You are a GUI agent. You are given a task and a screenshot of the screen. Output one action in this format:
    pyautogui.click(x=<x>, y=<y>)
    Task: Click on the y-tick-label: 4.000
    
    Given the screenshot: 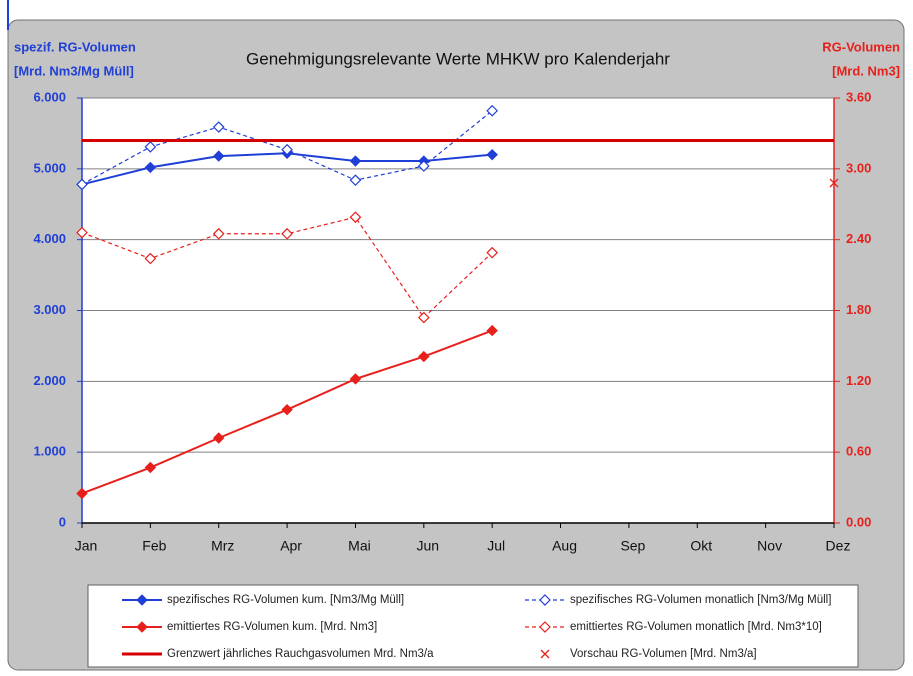 What is the action you would take?
    pyautogui.click(x=49, y=238)
    